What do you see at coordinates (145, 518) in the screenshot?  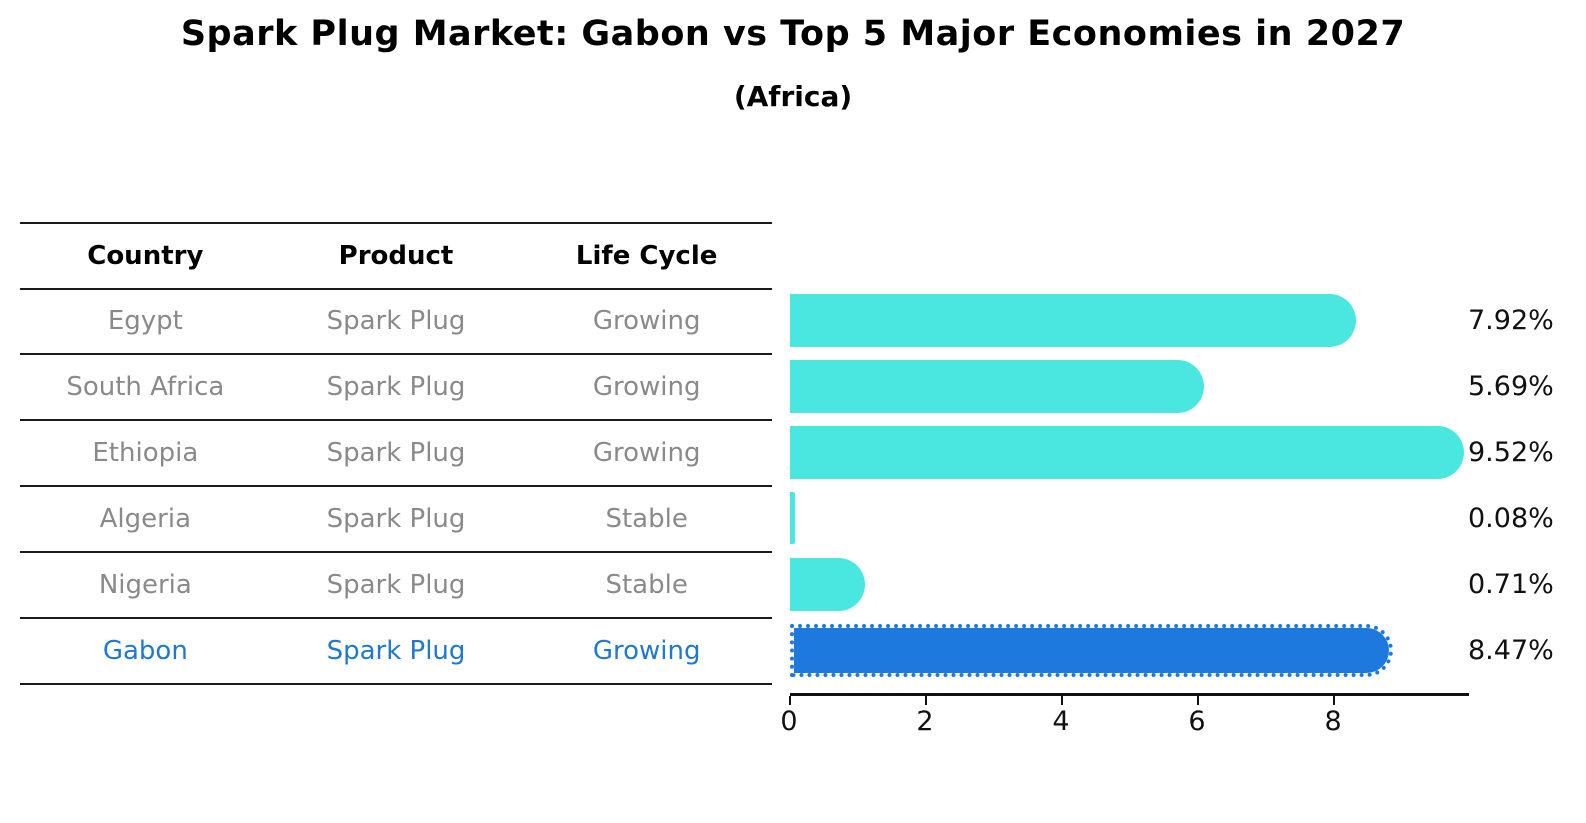 I see `country-cell: Algeria` at bounding box center [145, 518].